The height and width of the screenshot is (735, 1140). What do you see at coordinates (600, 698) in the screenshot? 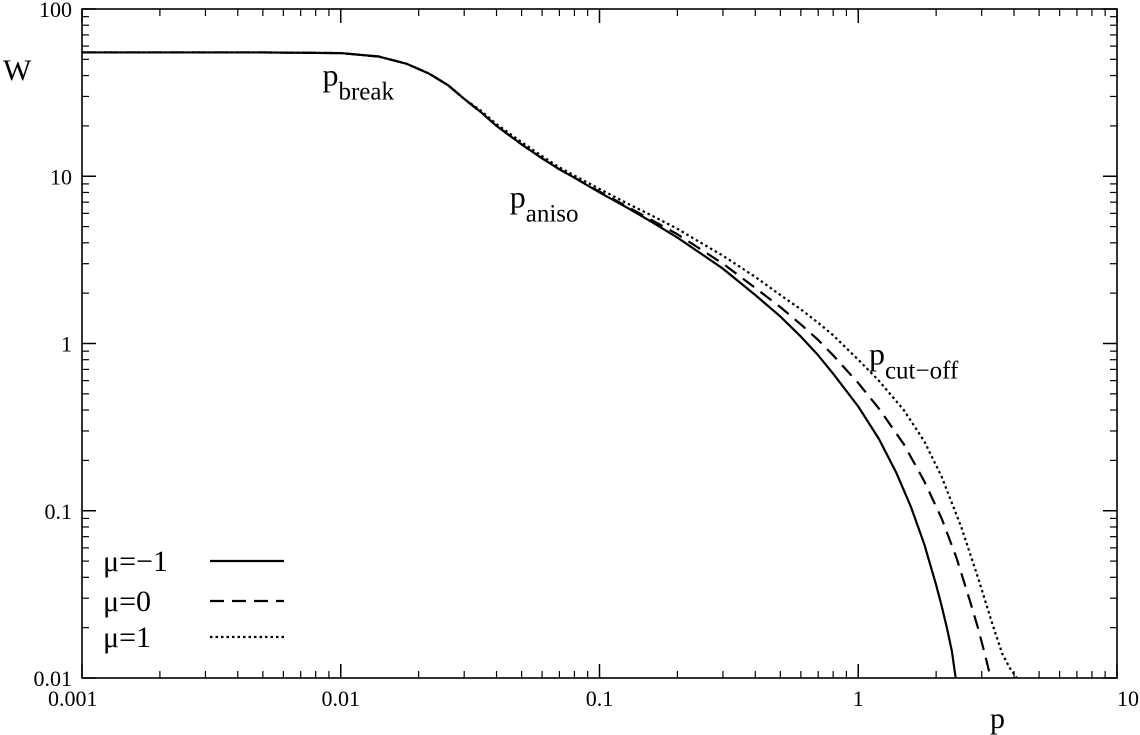
I see `x-tick-label: 0.1` at bounding box center [600, 698].